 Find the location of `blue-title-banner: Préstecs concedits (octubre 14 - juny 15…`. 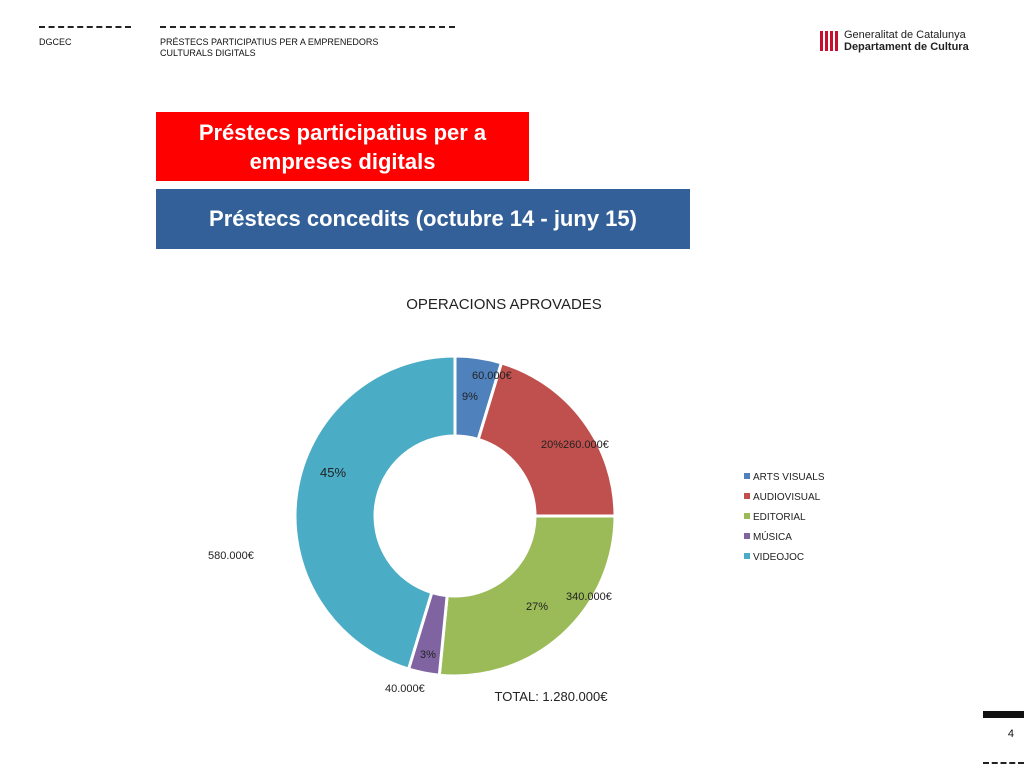

blue-title-banner: Préstecs concedits (octubre 14 - juny 15… is located at coordinates (423, 219).